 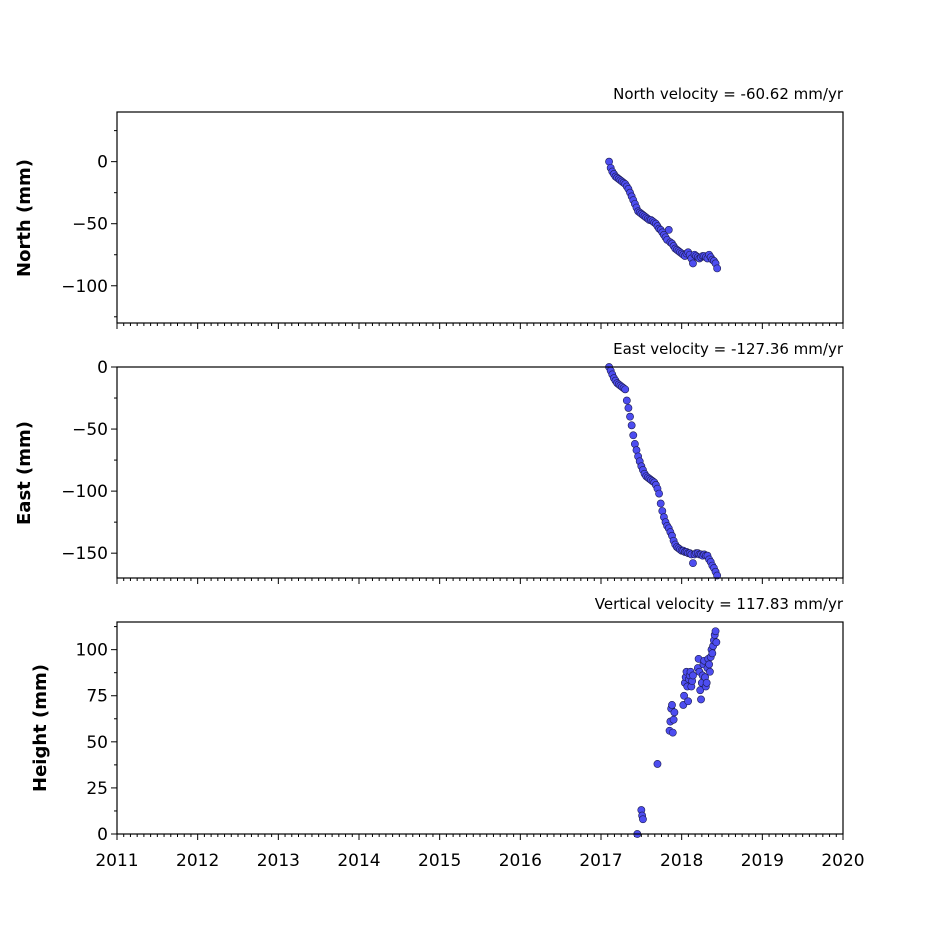 What do you see at coordinates (520, 861) in the screenshot?
I see `panel-height-xtick-label: 2016` at bounding box center [520, 861].